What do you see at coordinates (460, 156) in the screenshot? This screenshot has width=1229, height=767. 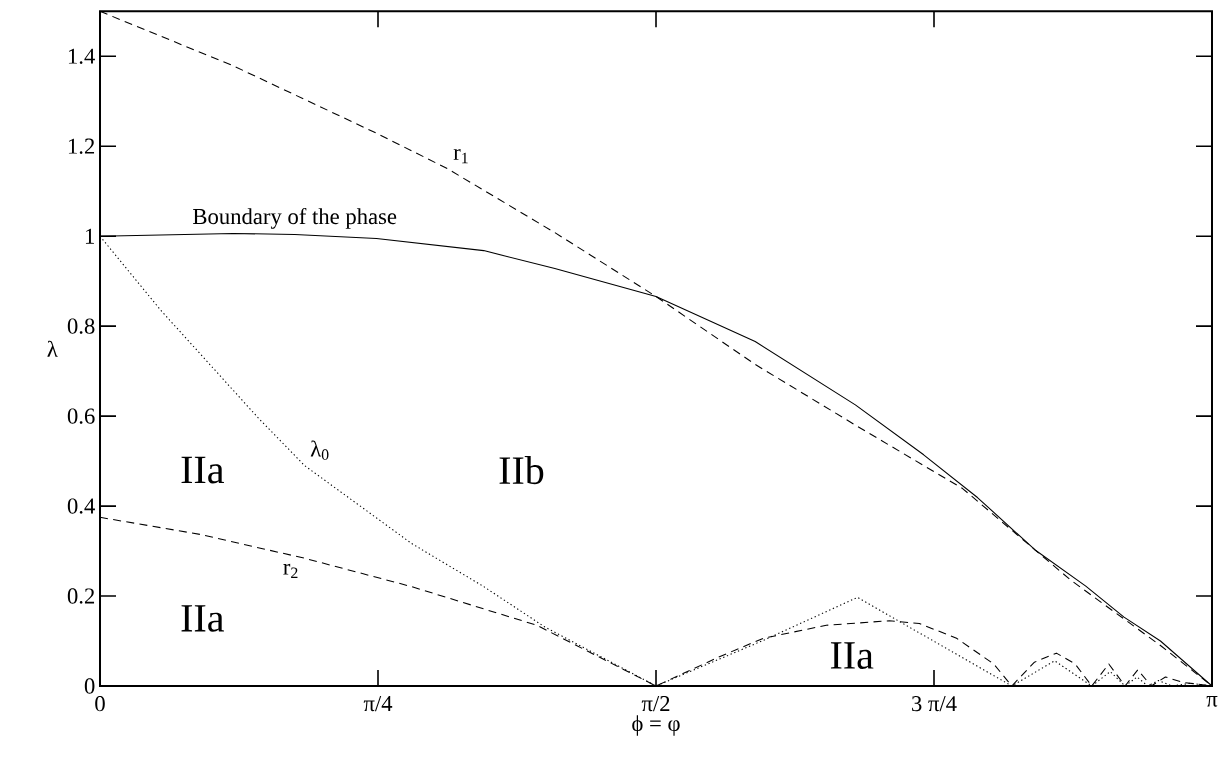 I see `series-label: r$_{1}$` at bounding box center [460, 156].